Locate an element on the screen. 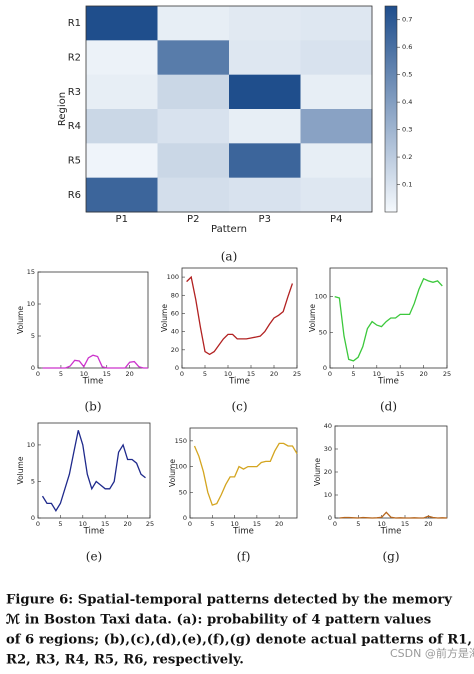 The height and width of the screenshot is (674, 474). column-label: P1 is located at coordinates (122, 219).